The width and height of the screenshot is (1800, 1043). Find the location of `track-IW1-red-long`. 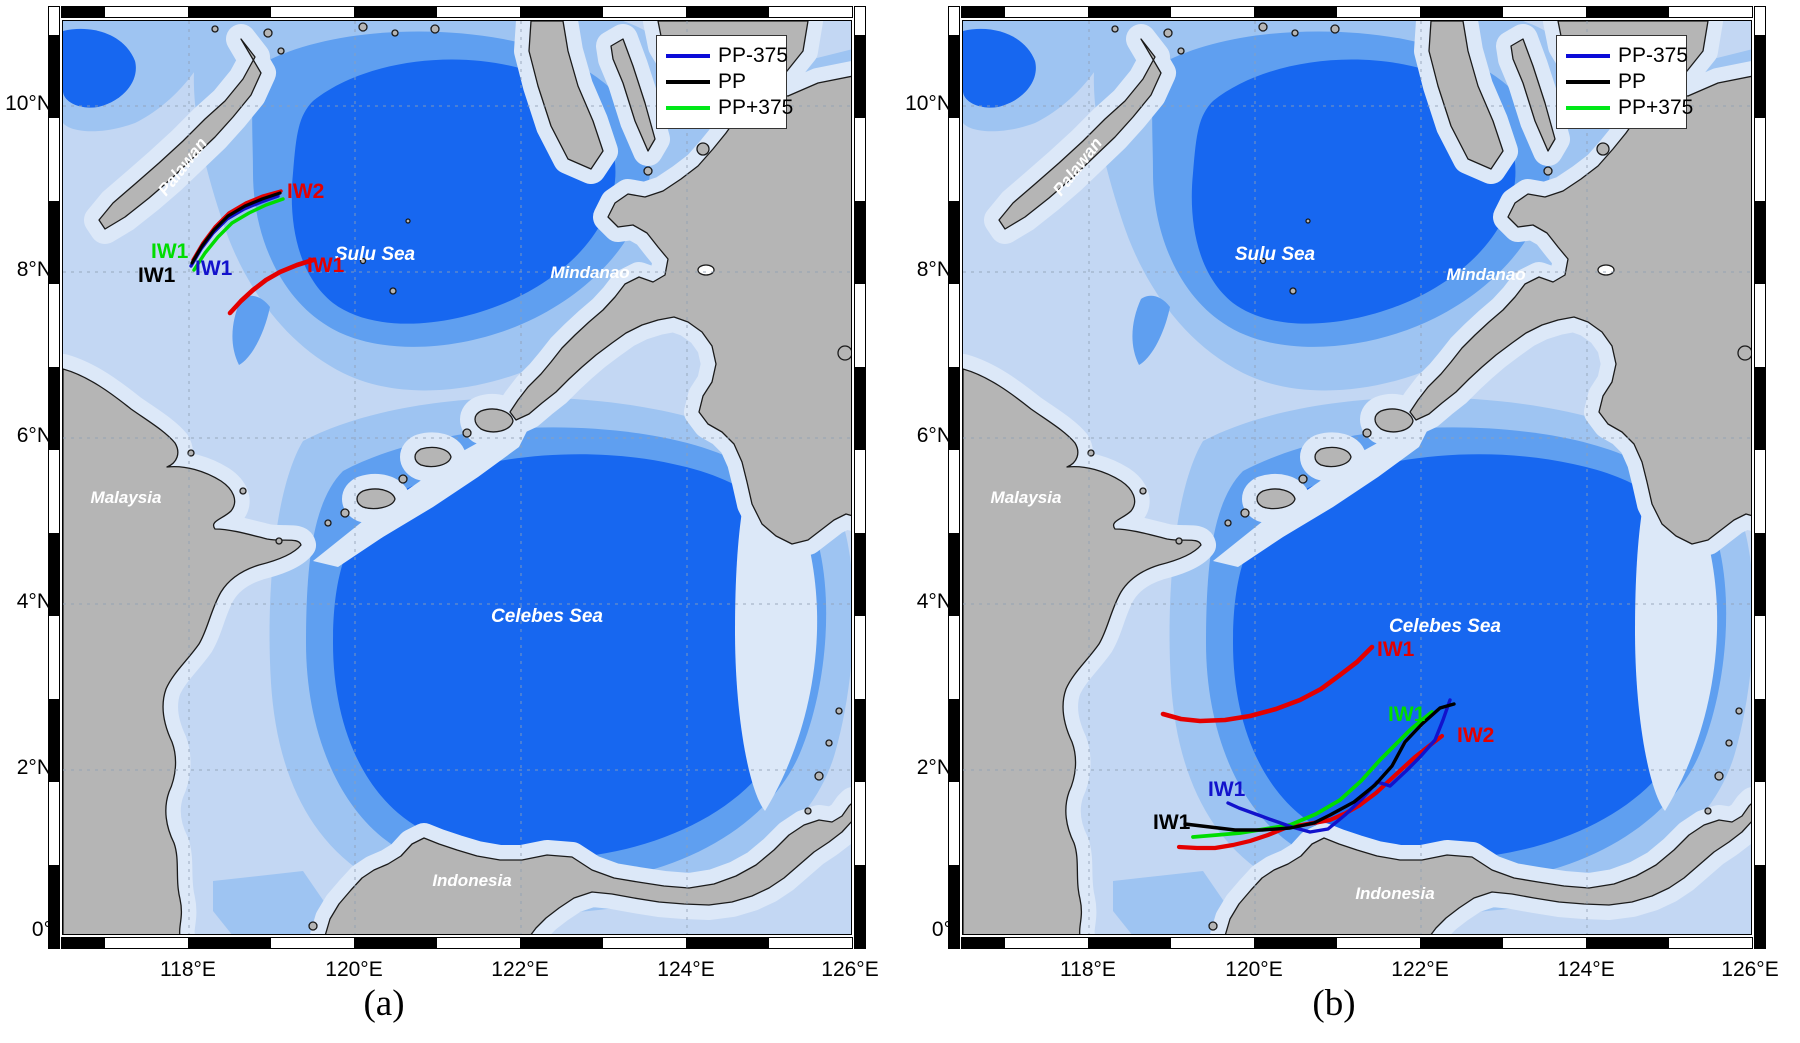

track-IW1-red-long is located at coordinates (1267, 684).